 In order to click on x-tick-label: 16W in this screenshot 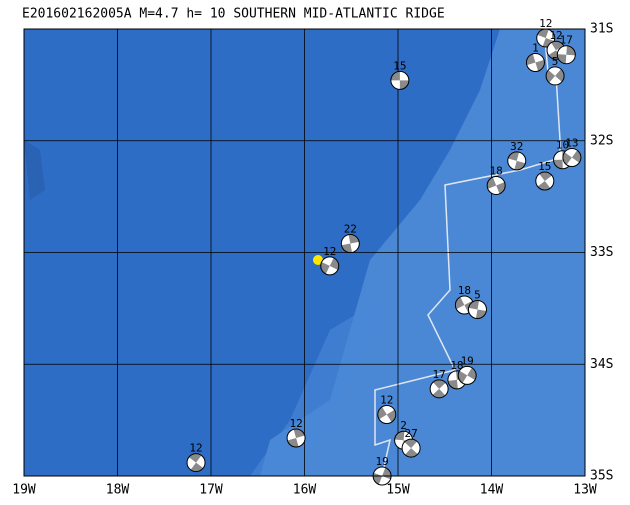, I will do `click(305, 490)`.